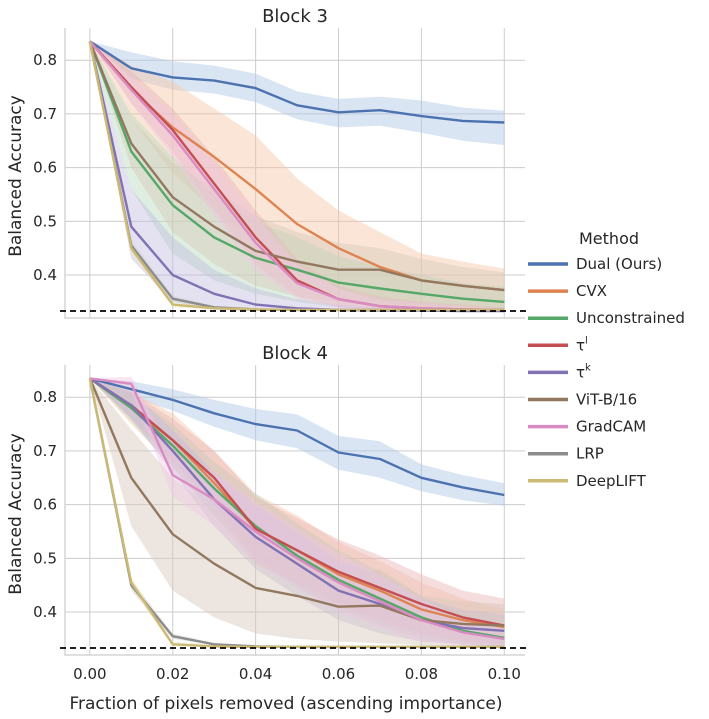  I want to click on y-tick-label-block-3: 0.7, so click(45, 114).